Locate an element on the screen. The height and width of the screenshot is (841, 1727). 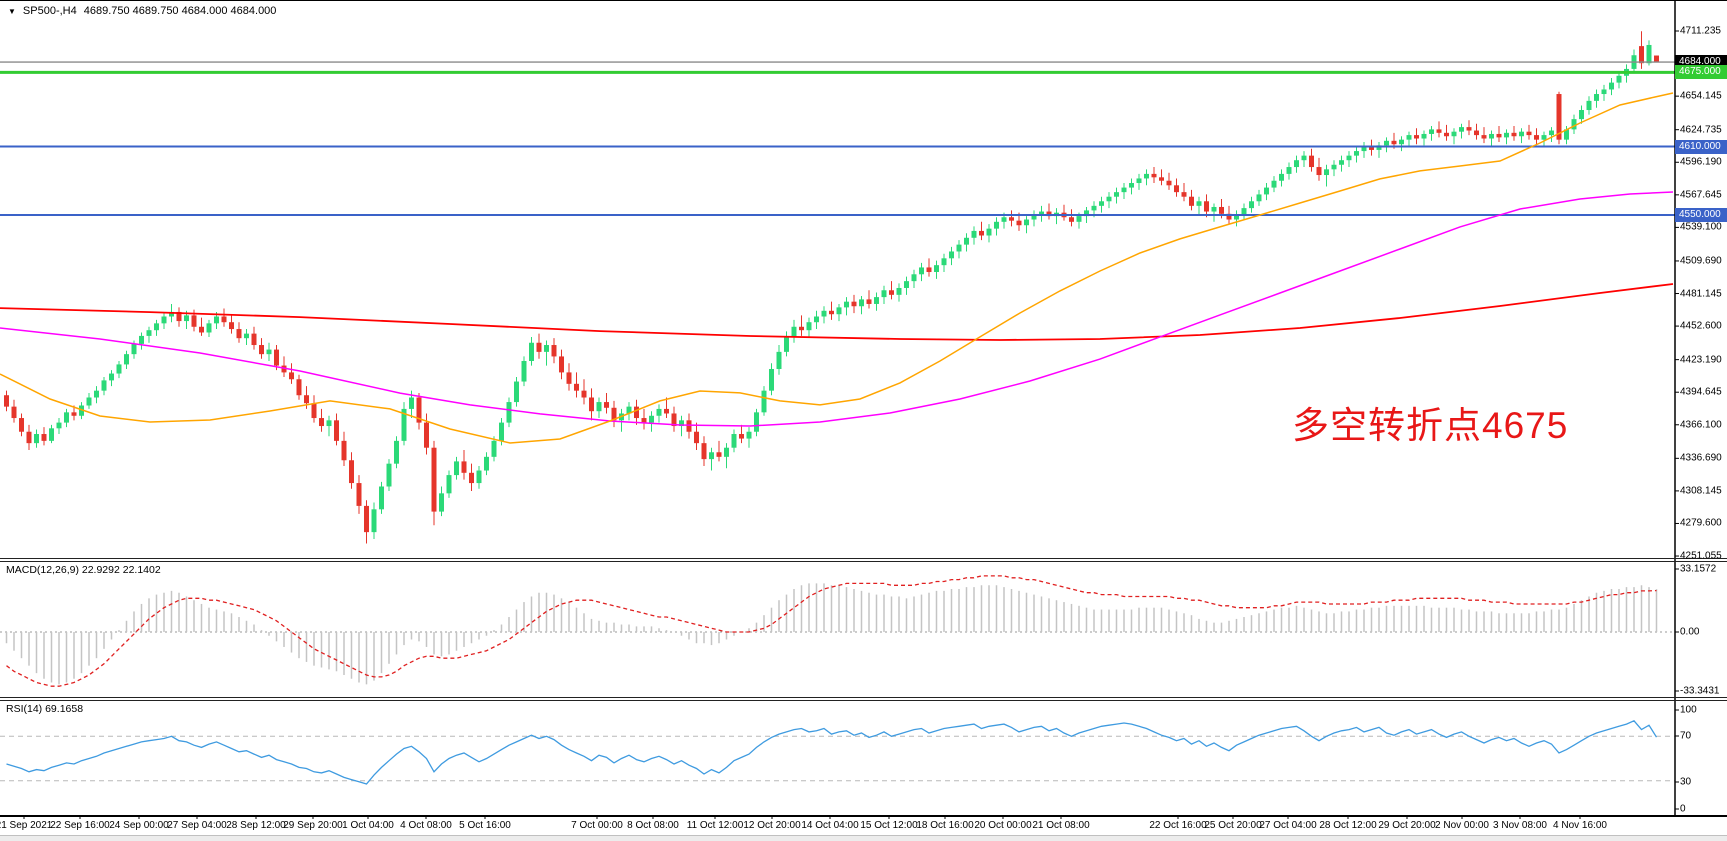
time-tick-label: 24 Sep 00:00 is located at coordinates (139, 825).